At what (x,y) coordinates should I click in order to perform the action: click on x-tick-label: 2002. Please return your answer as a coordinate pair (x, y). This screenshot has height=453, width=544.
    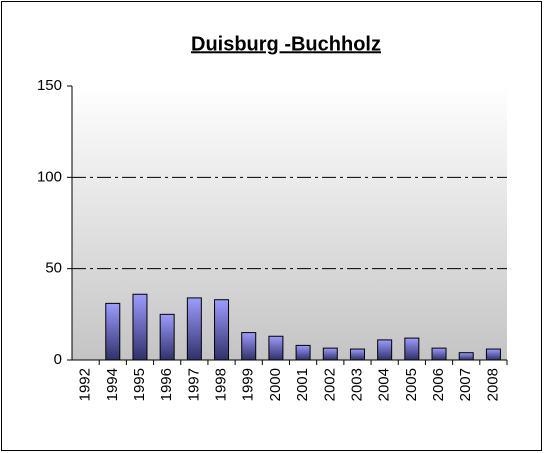
    Looking at the image, I should click on (329, 384).